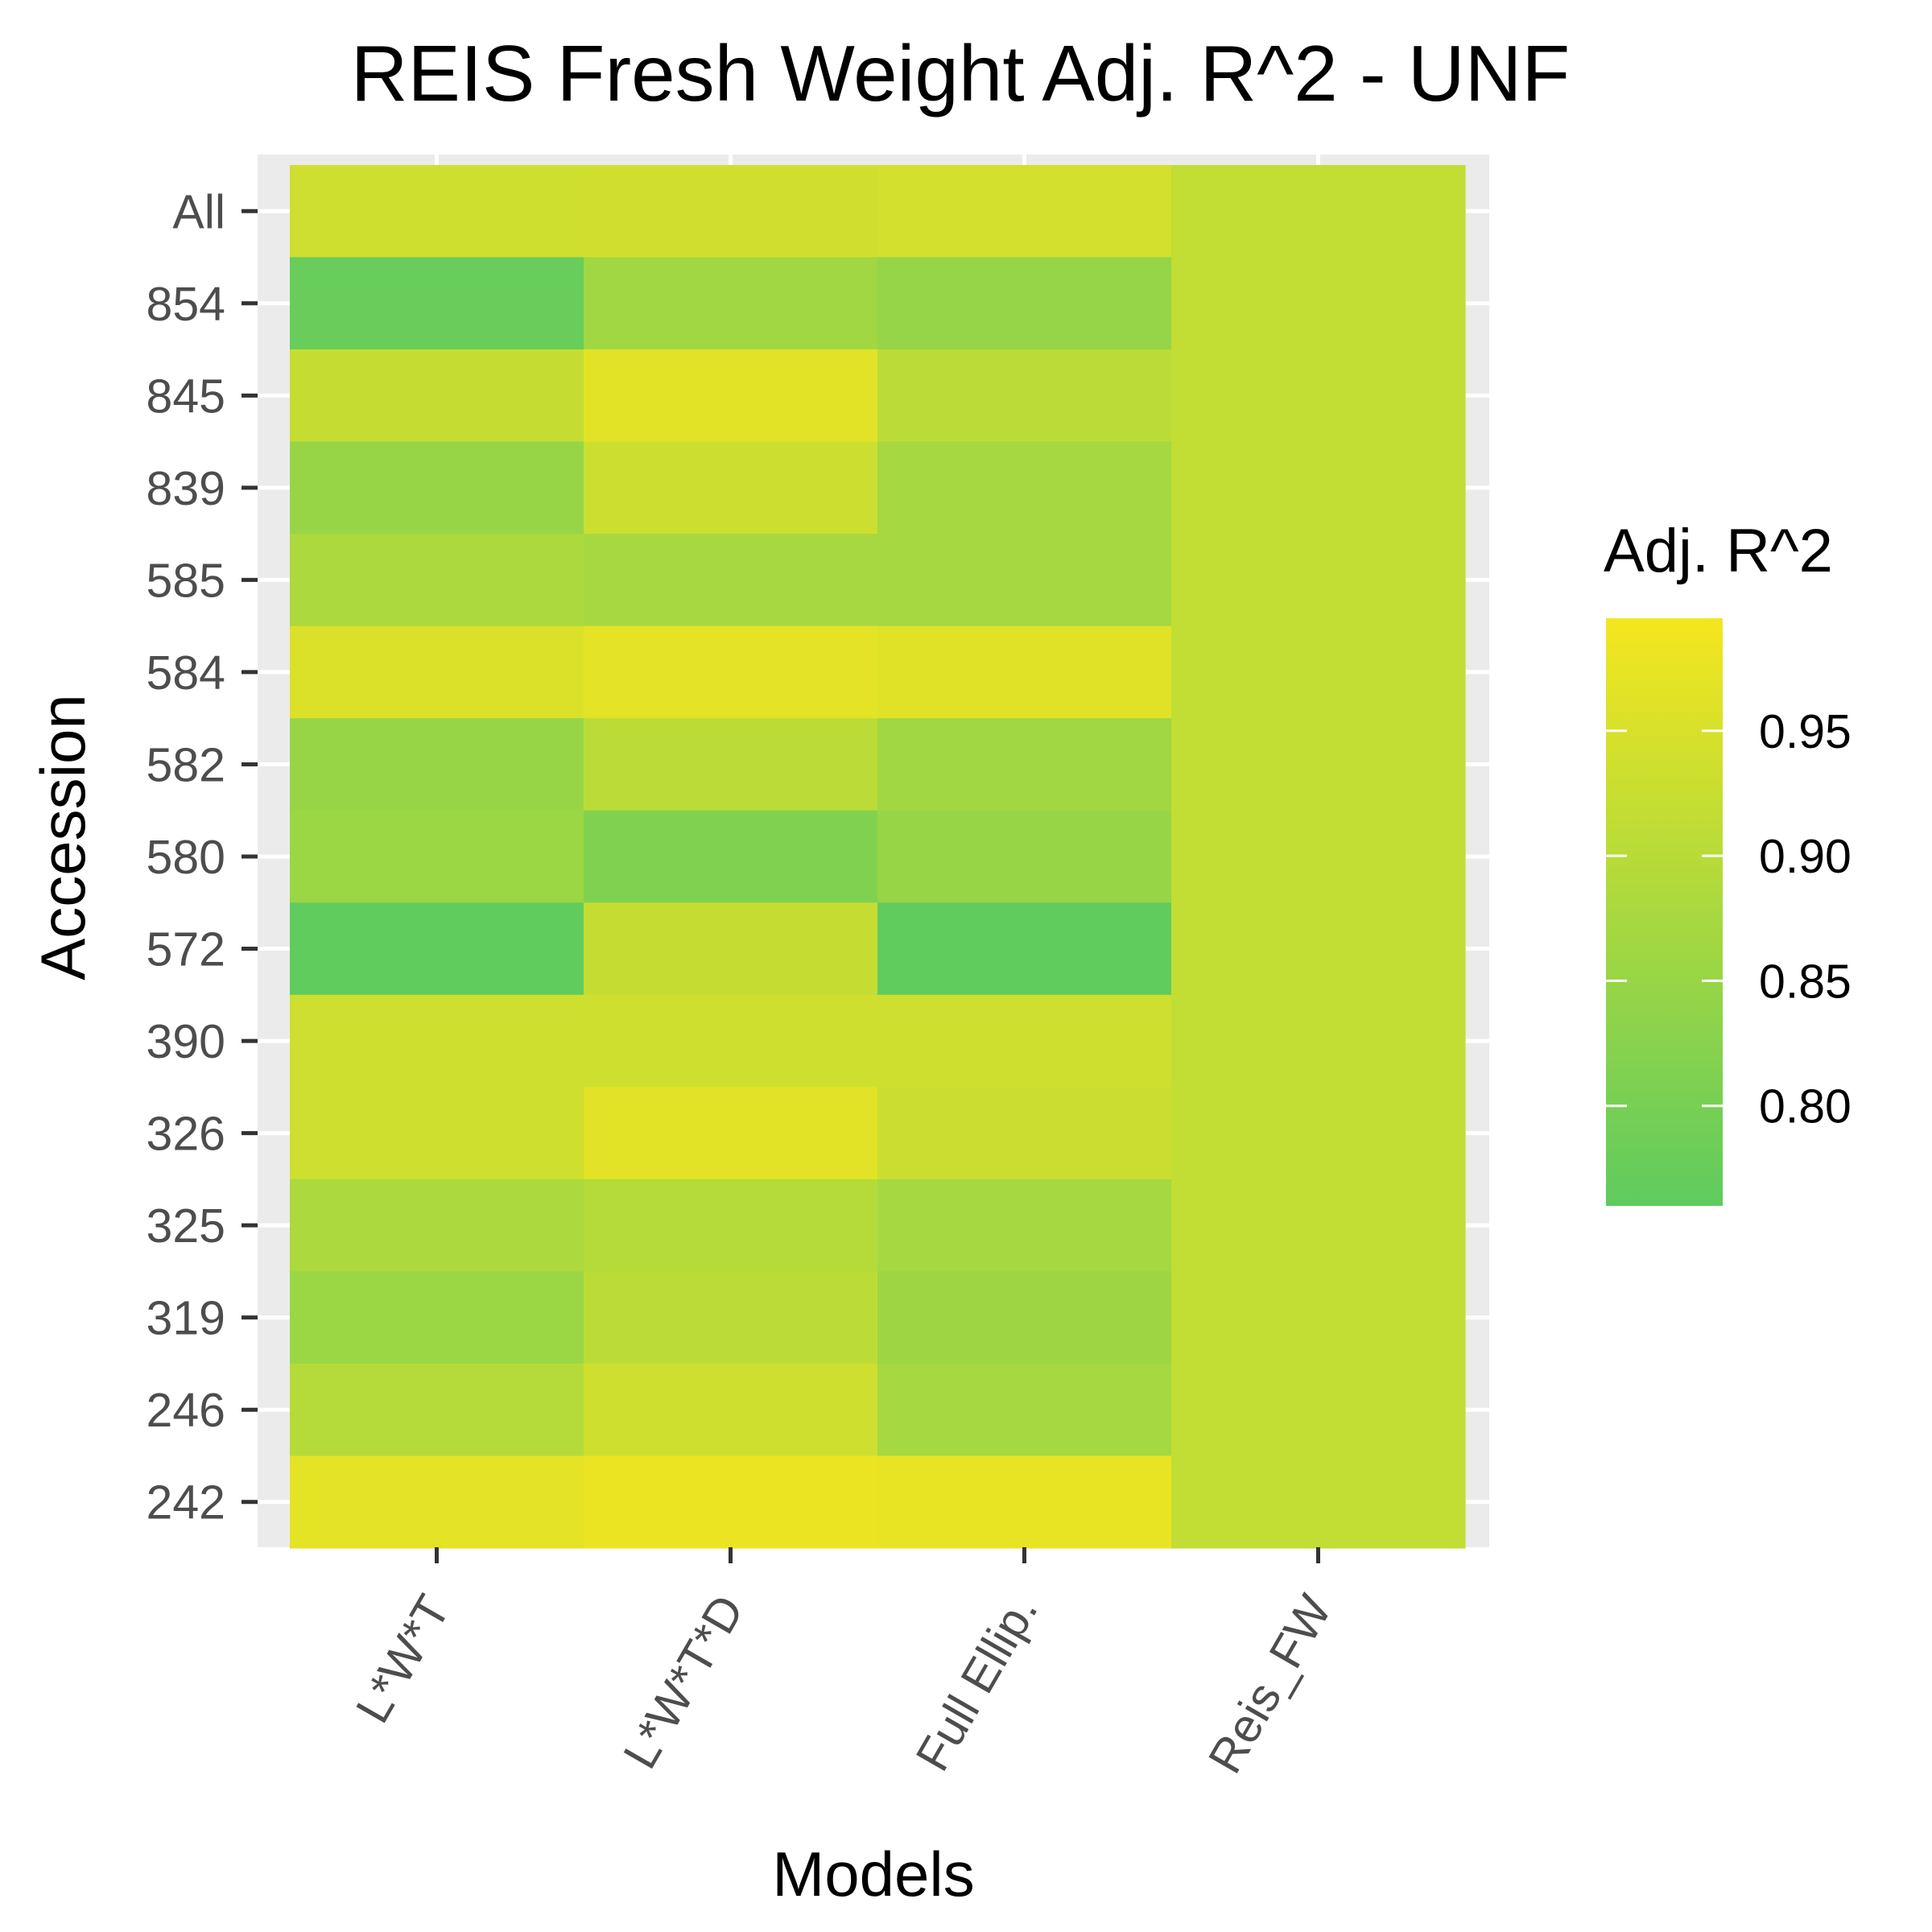 Image resolution: width=1932 pixels, height=1932 pixels. What do you see at coordinates (1718, 551) in the screenshot?
I see `legend-title: Adj. R^2` at bounding box center [1718, 551].